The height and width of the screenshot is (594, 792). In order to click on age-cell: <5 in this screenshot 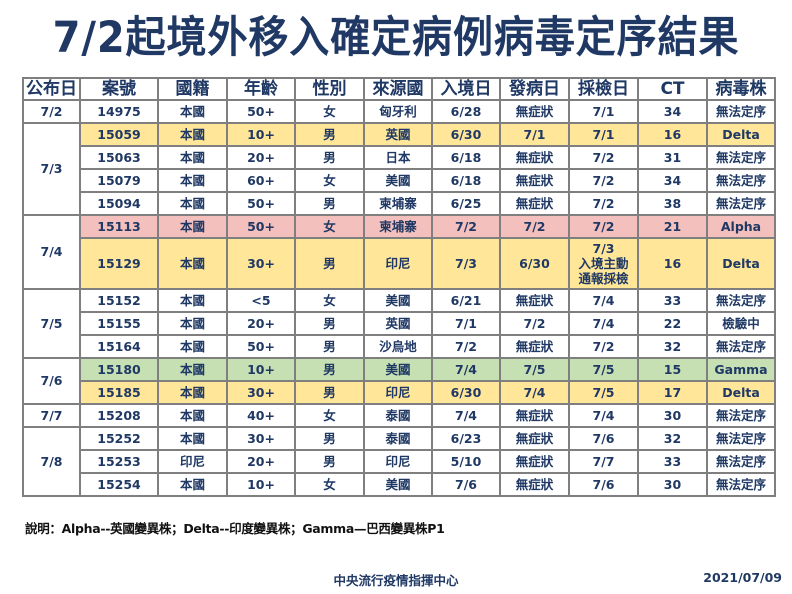, I will do `click(261, 300)`.